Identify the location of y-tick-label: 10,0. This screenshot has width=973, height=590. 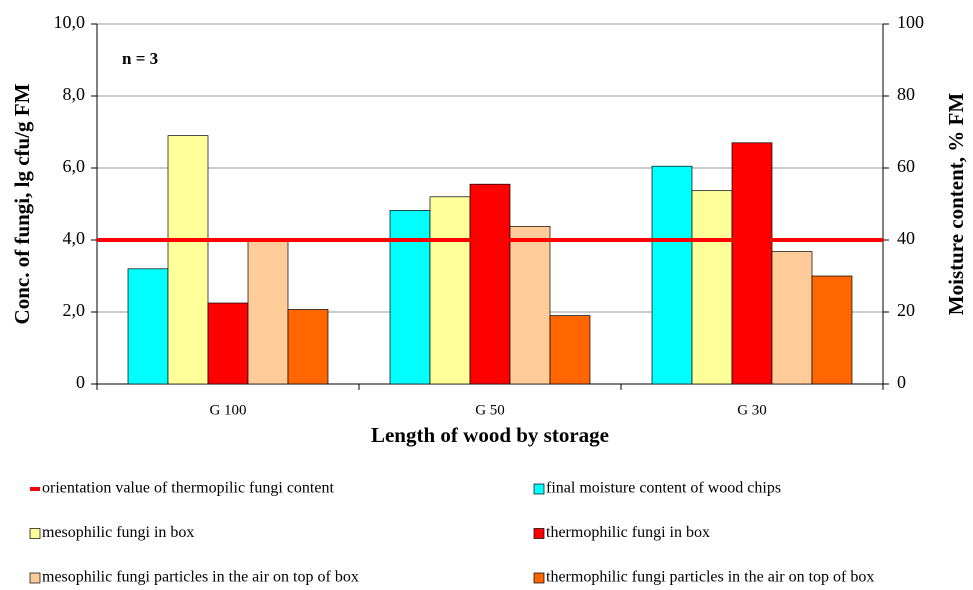
(70, 22).